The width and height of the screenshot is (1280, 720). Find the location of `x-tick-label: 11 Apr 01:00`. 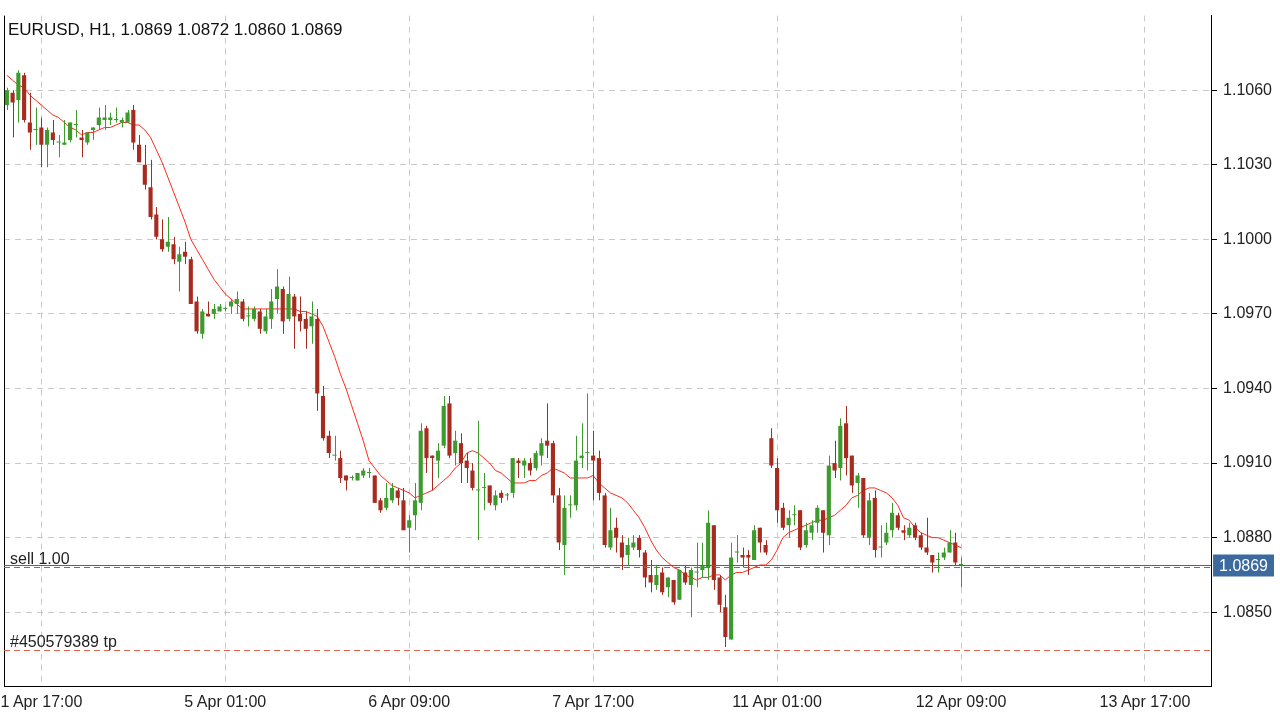

x-tick-label: 11 Apr 01:00 is located at coordinates (777, 701).